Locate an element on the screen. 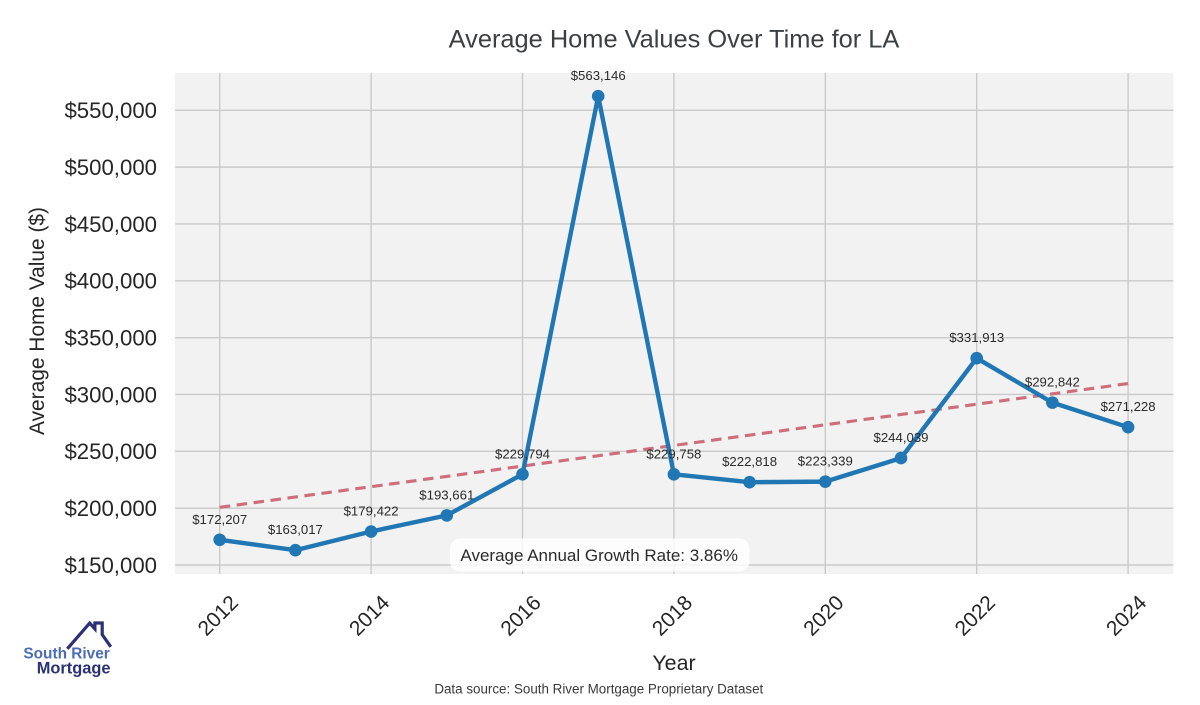 Image resolution: width=1200 pixels, height=705 pixels. svg-text: $250,000 is located at coordinates (110, 451).